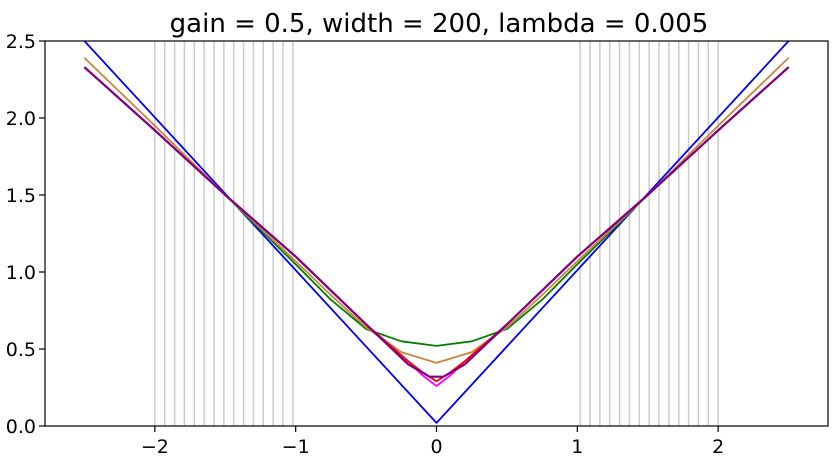  What do you see at coordinates (296, 447) in the screenshot?
I see `x-tick-label-1: −1` at bounding box center [296, 447].